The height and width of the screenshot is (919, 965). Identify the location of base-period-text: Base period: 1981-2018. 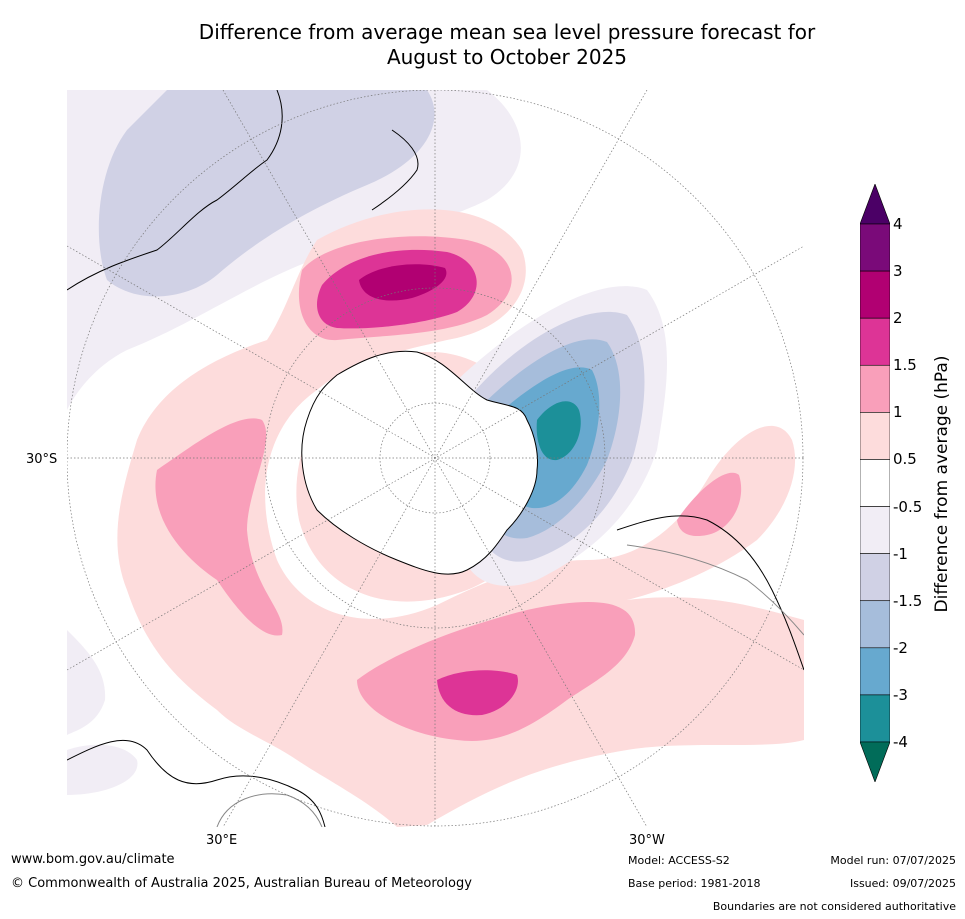
(694, 883).